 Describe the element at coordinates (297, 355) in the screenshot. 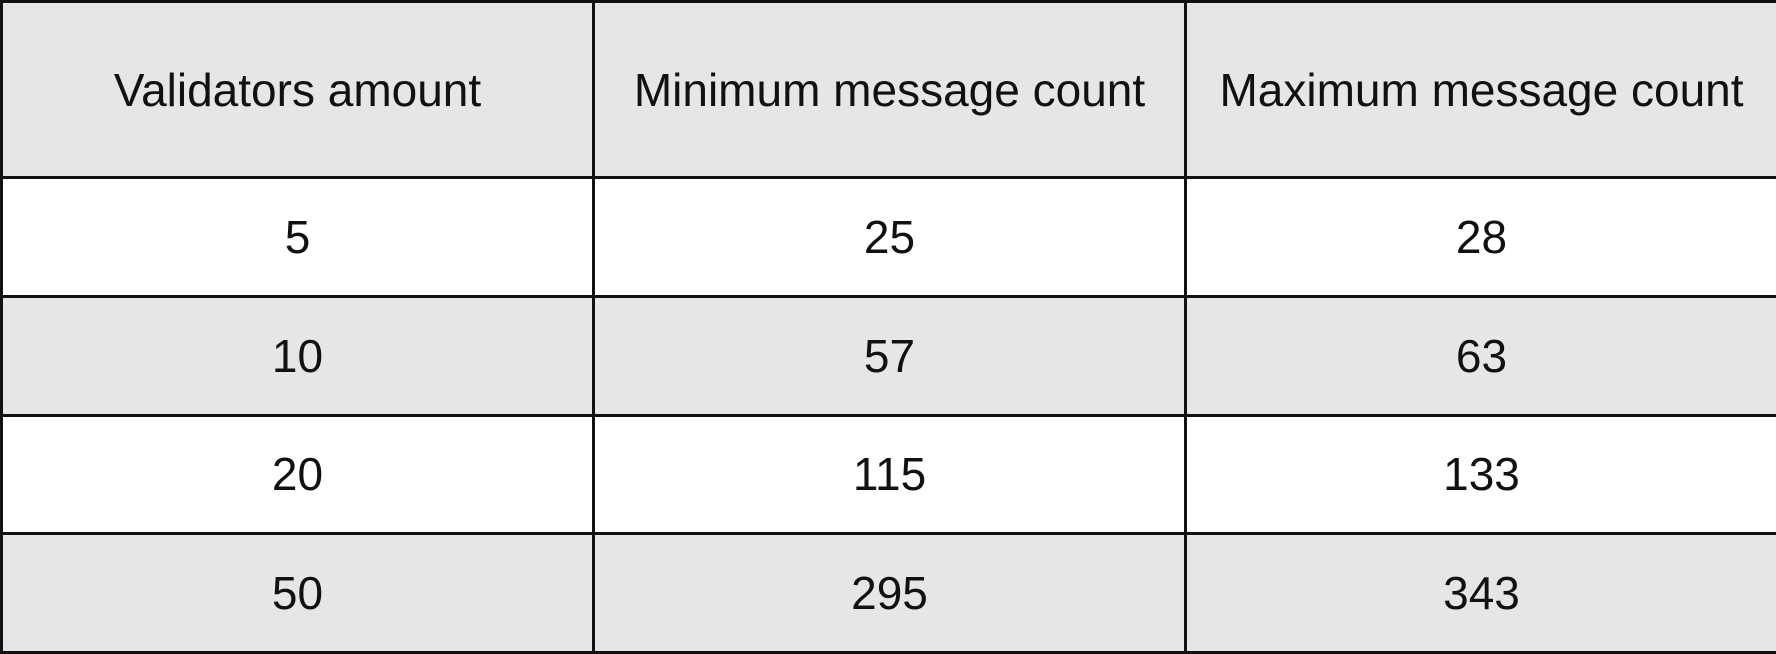

I see `cell-validators-amount: 10` at that location.